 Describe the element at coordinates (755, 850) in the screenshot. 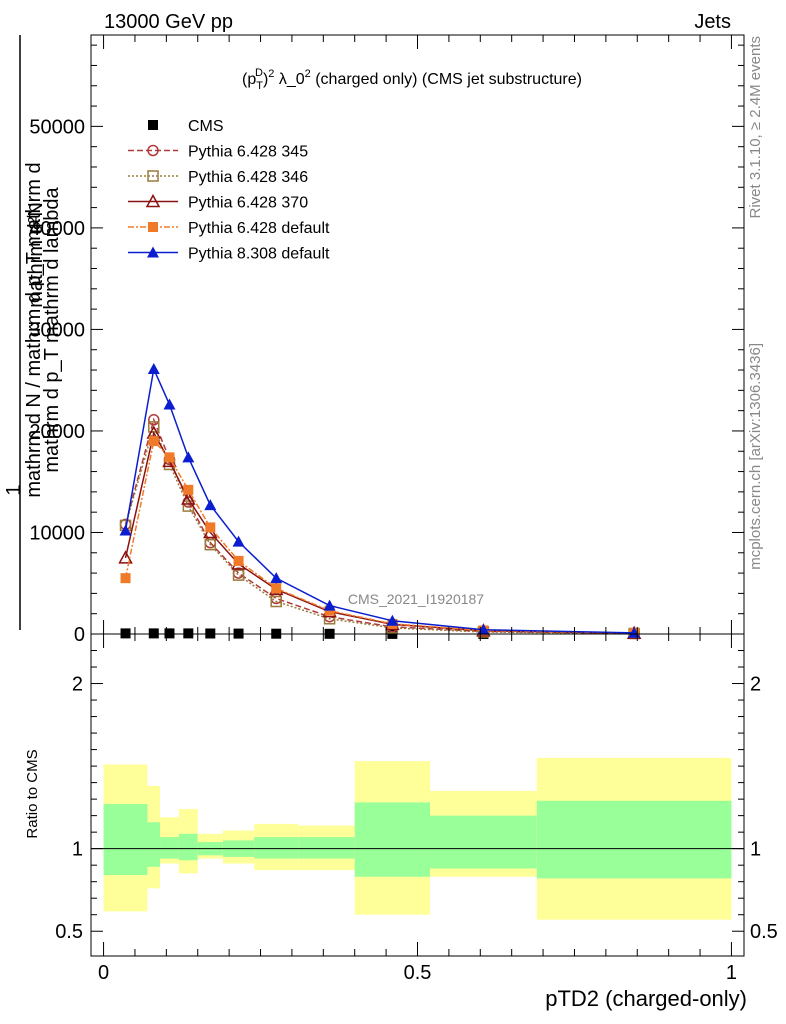

I see `ratio-ytick-label-right-1: 1` at that location.